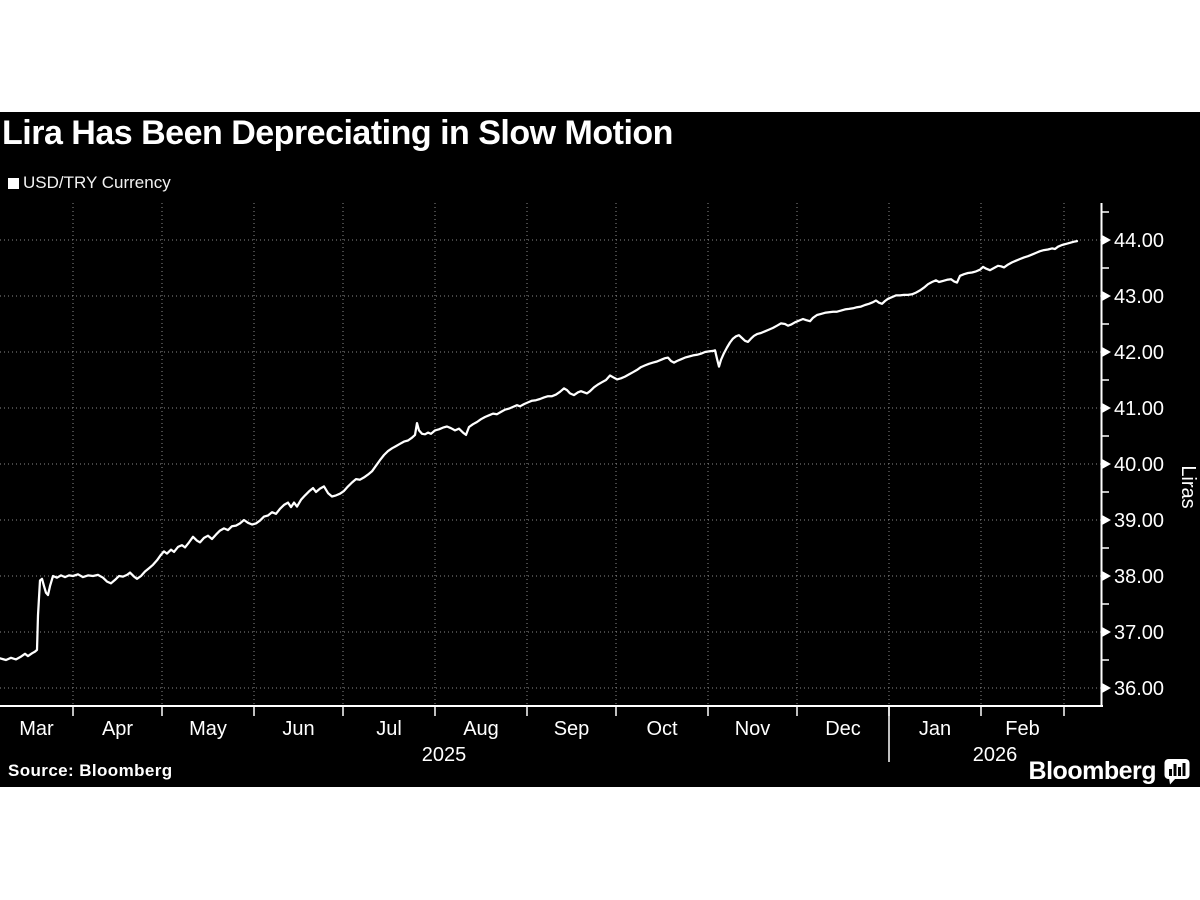 Image resolution: width=1200 pixels, height=900 pixels. I want to click on bloomberg-wordmark: Bloomberg, so click(1092, 771).